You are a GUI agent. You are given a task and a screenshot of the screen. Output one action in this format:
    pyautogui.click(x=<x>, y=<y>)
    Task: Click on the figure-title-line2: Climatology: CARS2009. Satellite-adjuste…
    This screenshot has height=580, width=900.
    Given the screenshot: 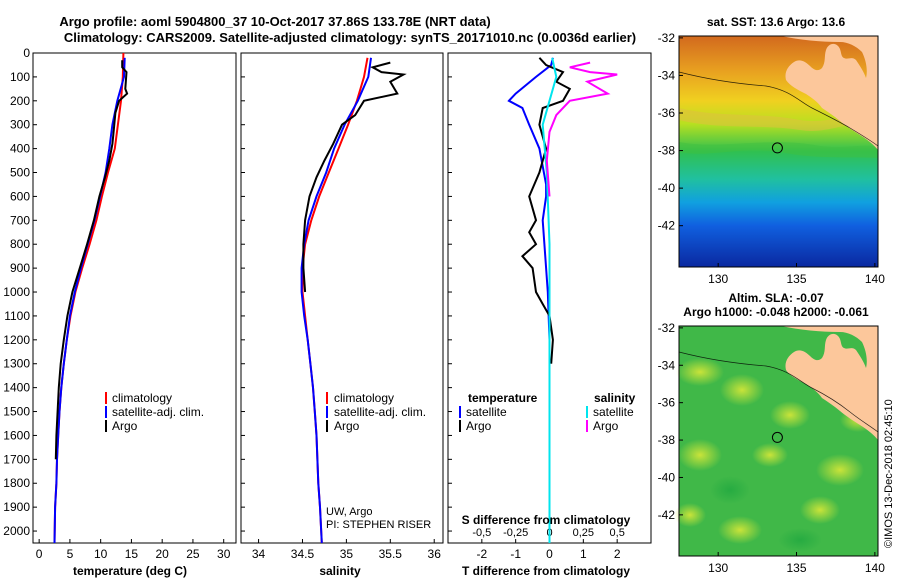 What is the action you would take?
    pyautogui.click(x=350, y=37)
    